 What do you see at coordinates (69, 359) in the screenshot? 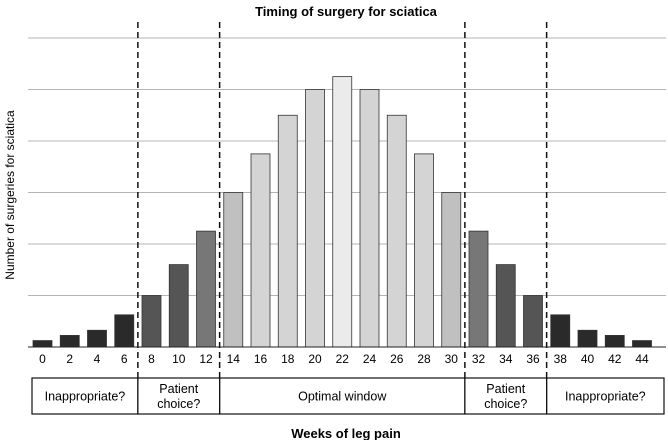
I see `x-tick-label: 2` at bounding box center [69, 359].